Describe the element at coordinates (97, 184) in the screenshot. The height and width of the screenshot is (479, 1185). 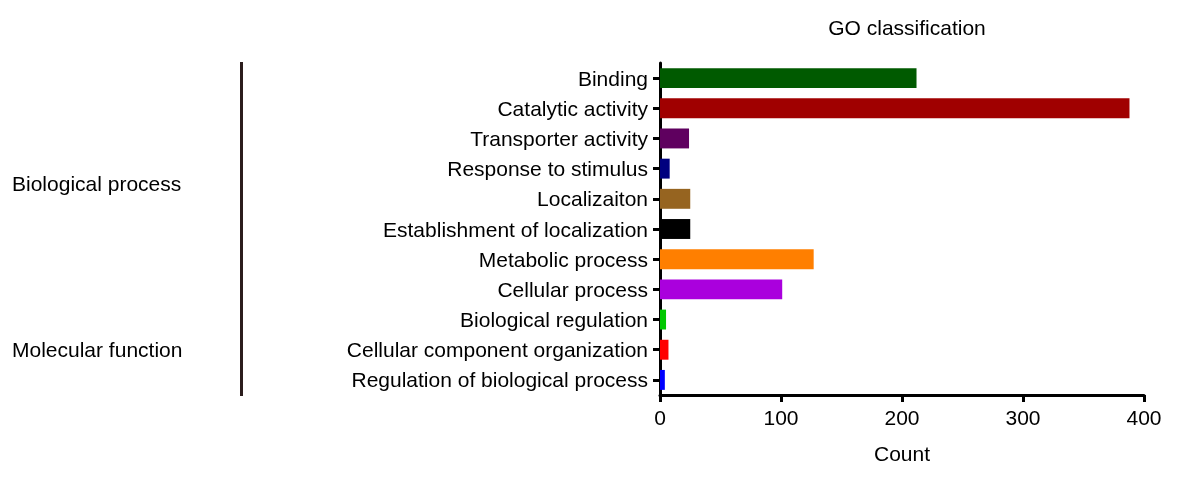
I see `text: Biological process` at that location.